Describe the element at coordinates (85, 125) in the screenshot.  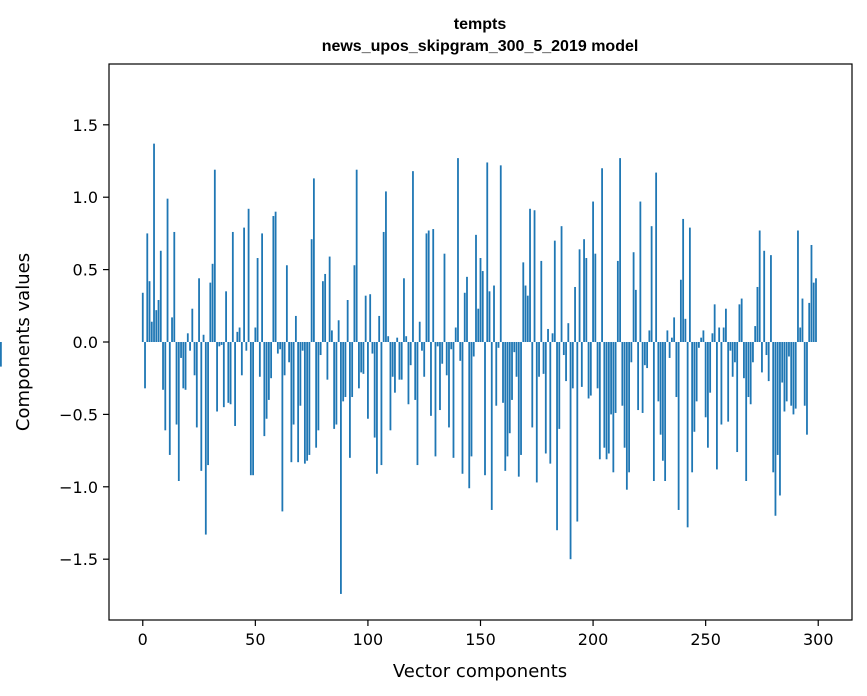
I see `y-tick-label: 1.5` at that location.